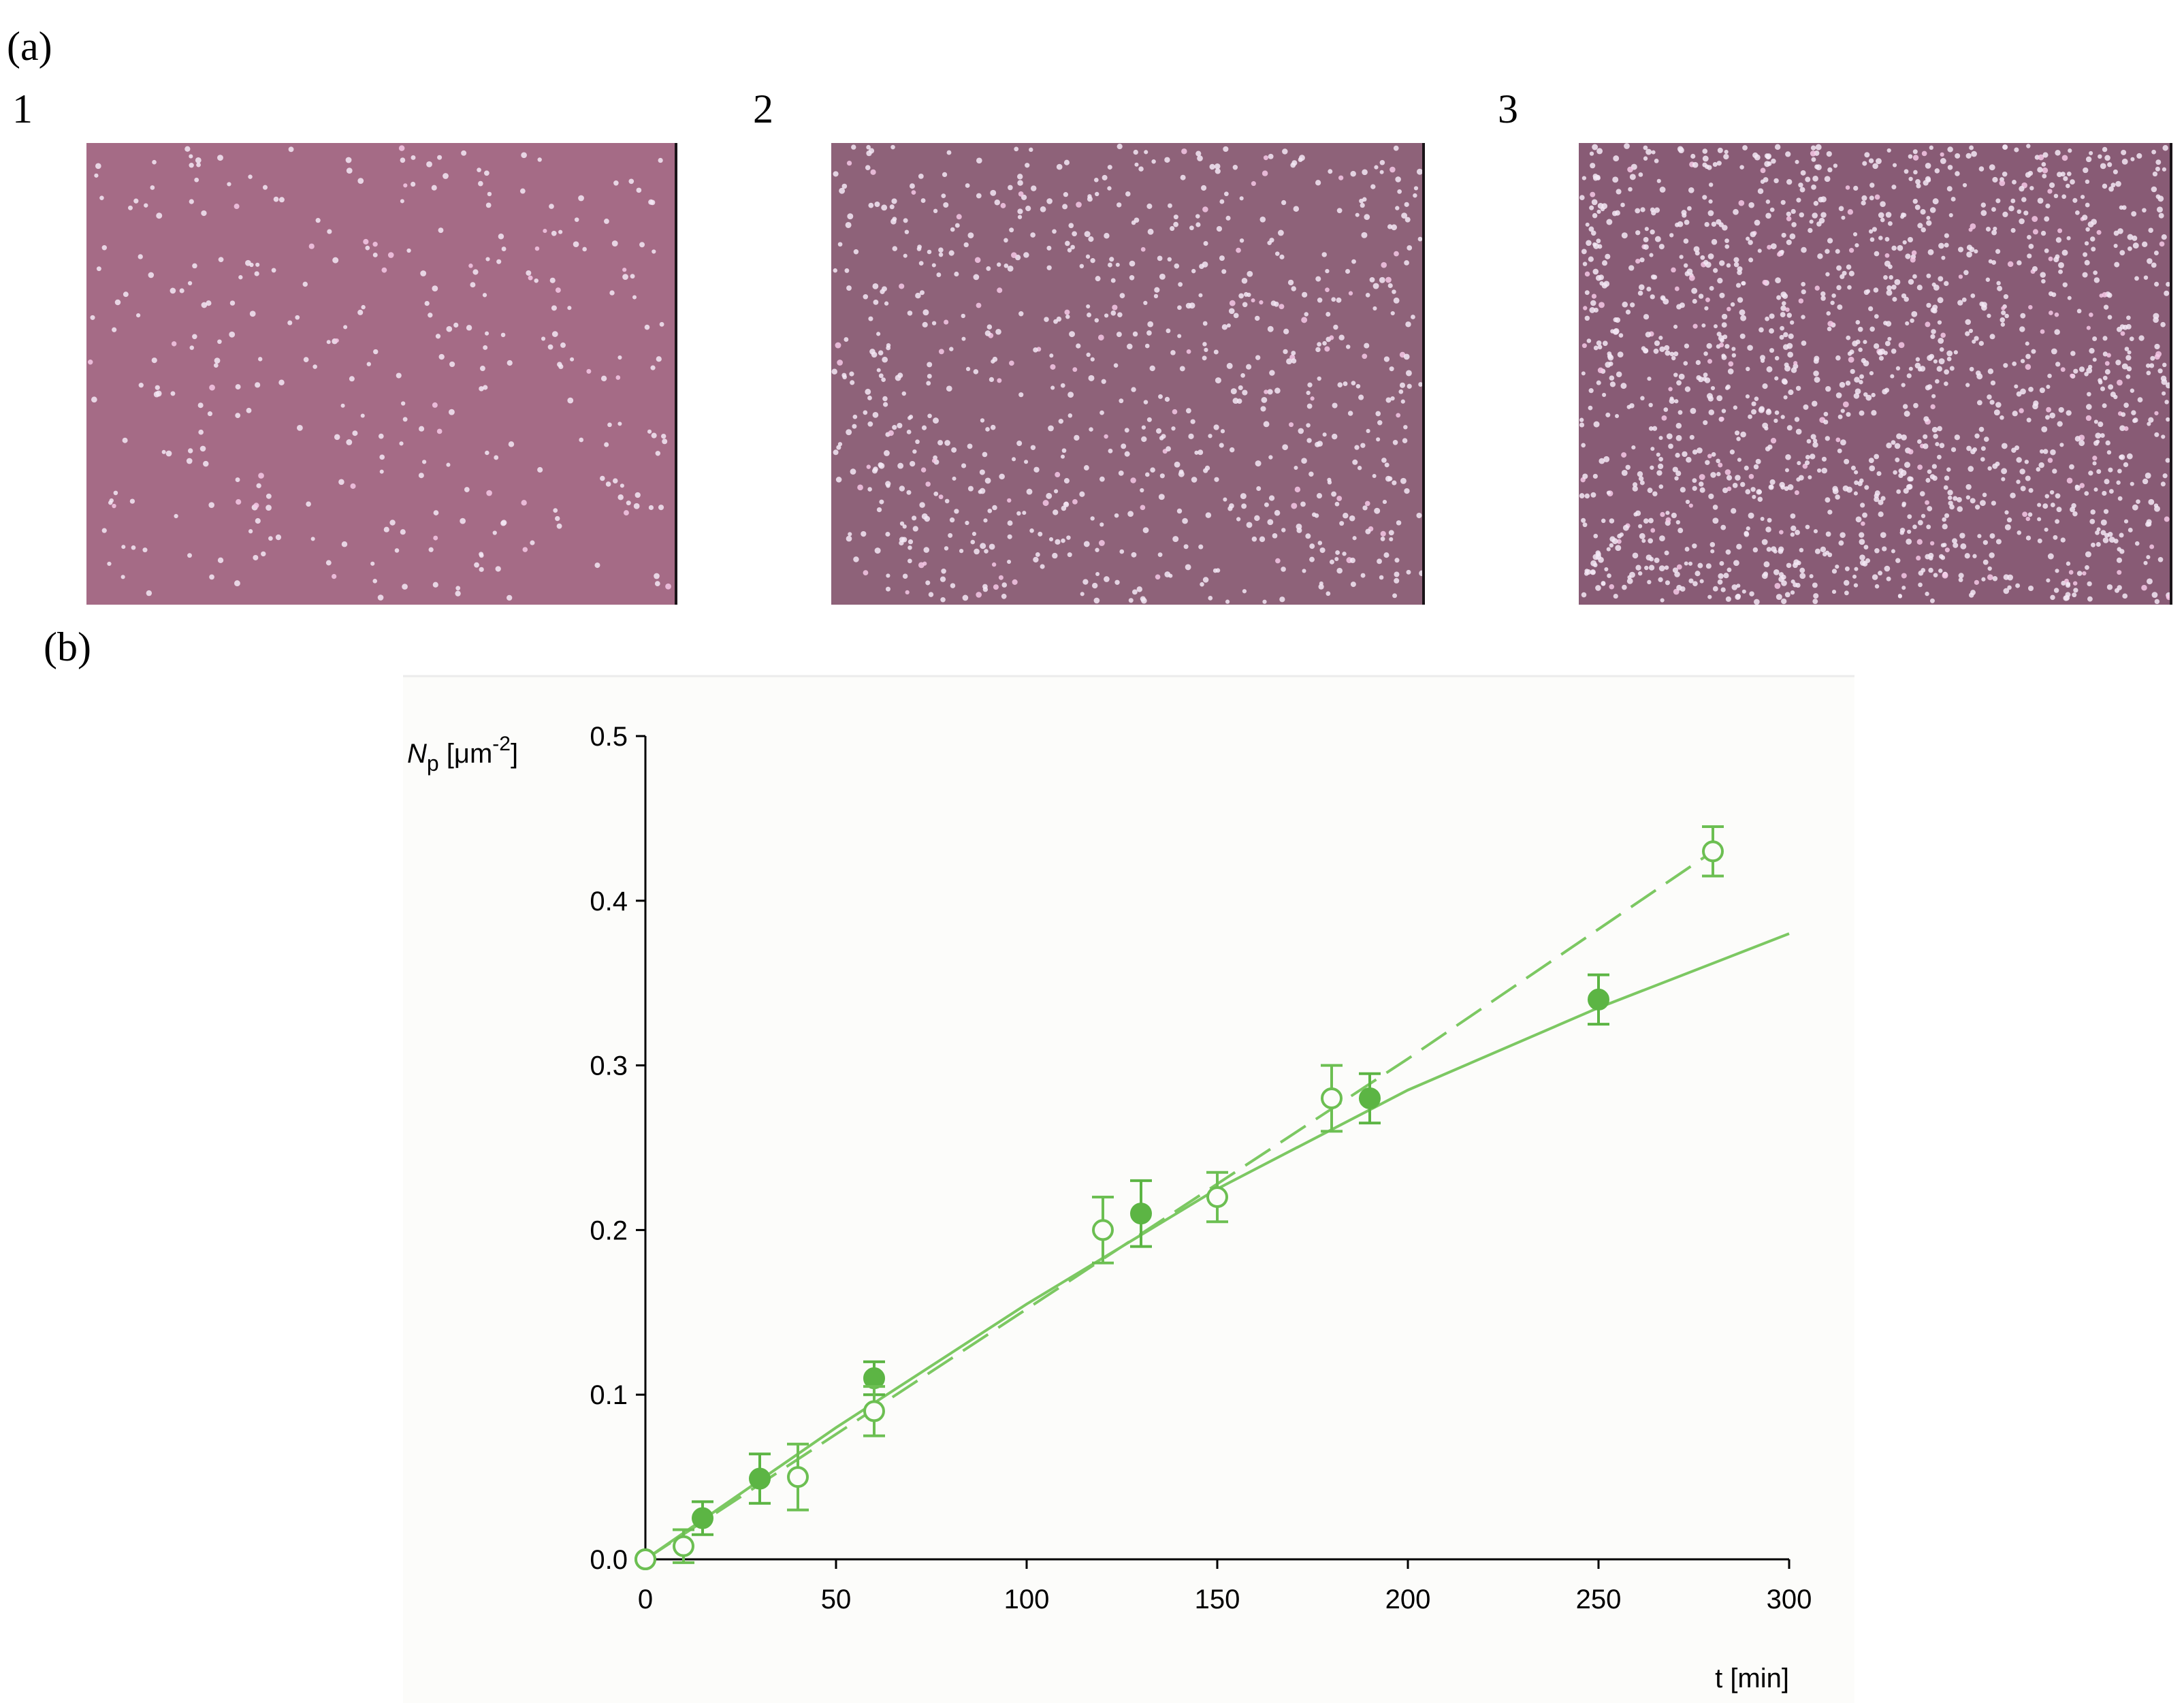  What do you see at coordinates (23, 108) in the screenshot?
I see `image-label: 1` at bounding box center [23, 108].